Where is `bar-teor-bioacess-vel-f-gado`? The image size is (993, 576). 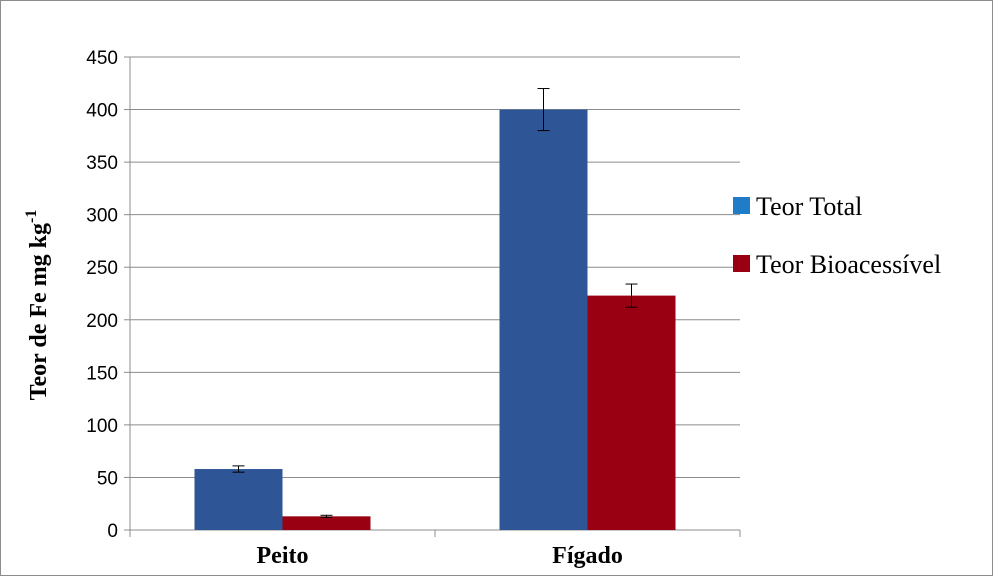
bar-teor-bioacess-vel-f-gado is located at coordinates (631, 412).